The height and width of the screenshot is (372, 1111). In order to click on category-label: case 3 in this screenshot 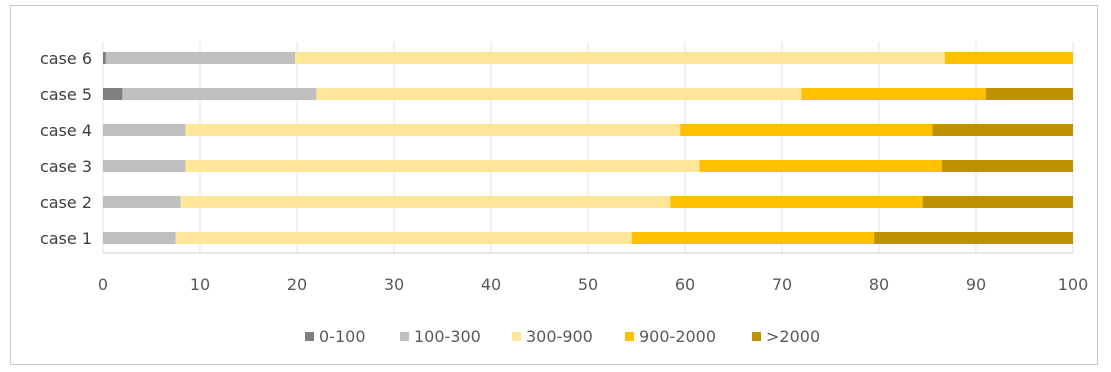, I will do `click(66, 166)`.